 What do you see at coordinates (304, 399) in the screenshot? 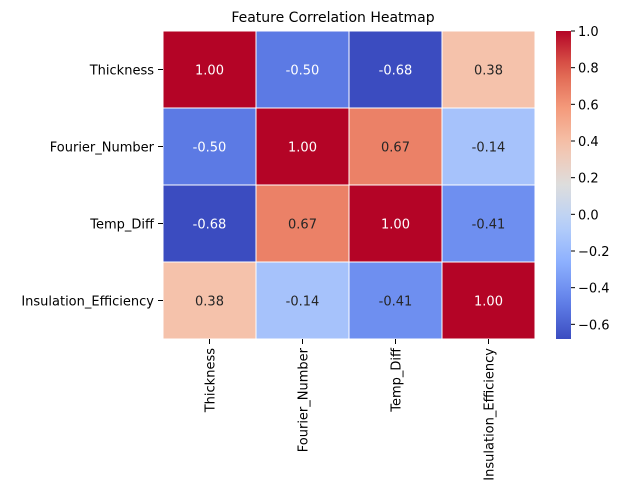
I see `x-tick-label: Fourier_Number` at bounding box center [304, 399].